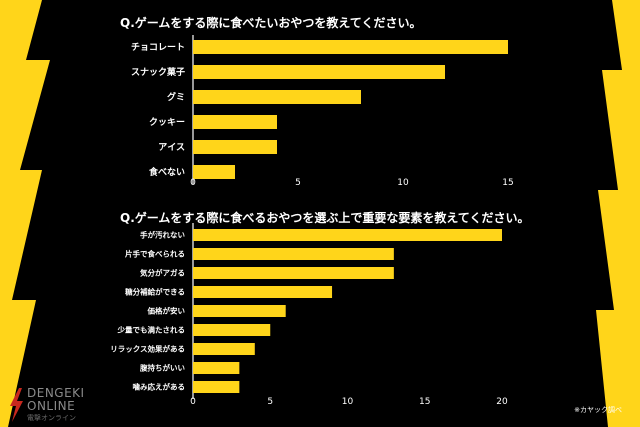 The image size is (640, 427). What do you see at coordinates (166, 311) in the screenshot?
I see `category-label: 価格が安い` at bounding box center [166, 311].